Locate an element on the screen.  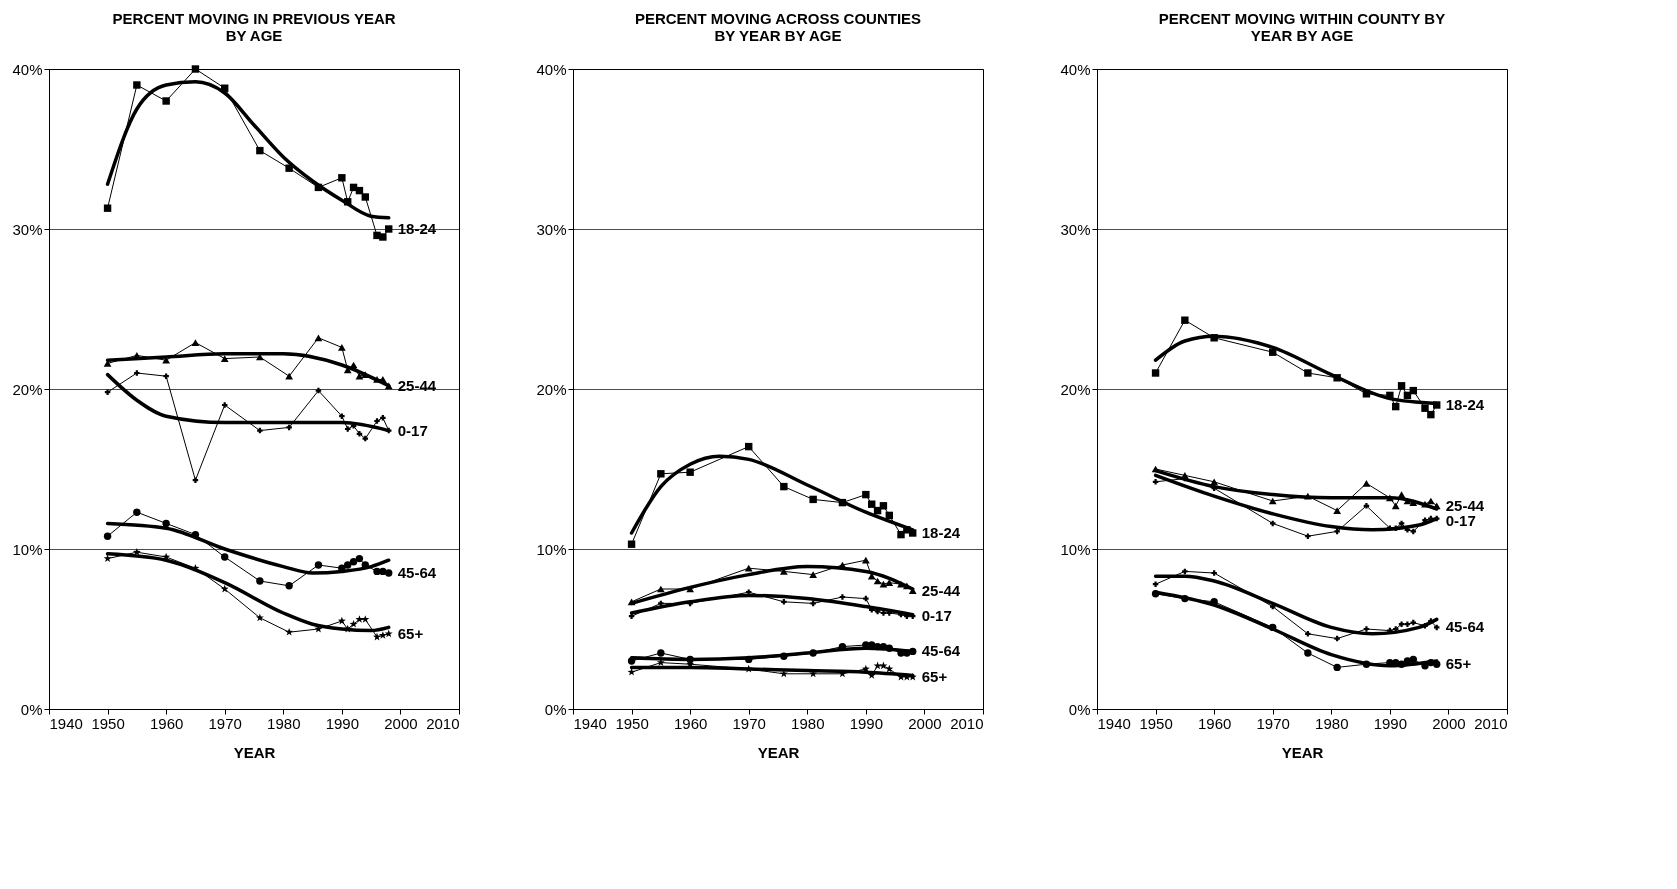
chart-title: PERCENT MOVING IN PREVIOUS YEAR BY AGE is located at coordinates (254, 27).